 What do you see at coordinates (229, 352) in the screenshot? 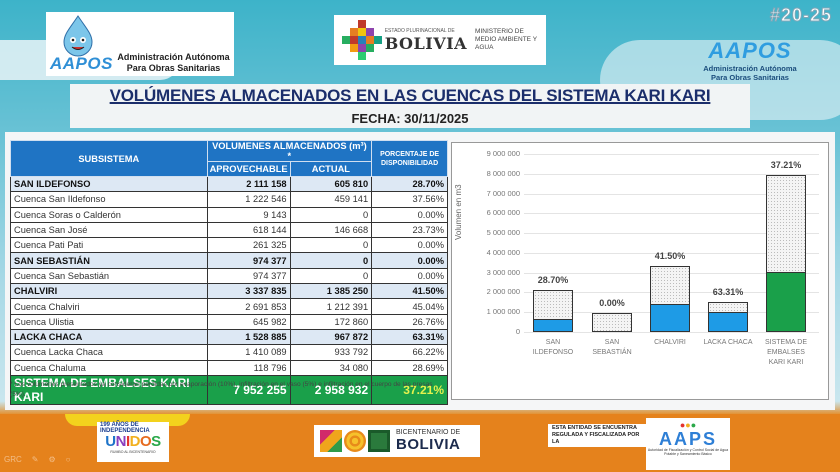
I see `table-row: Cuenca Lacka Chaca 1 410 089 933 792 66.22%` at bounding box center [229, 352].